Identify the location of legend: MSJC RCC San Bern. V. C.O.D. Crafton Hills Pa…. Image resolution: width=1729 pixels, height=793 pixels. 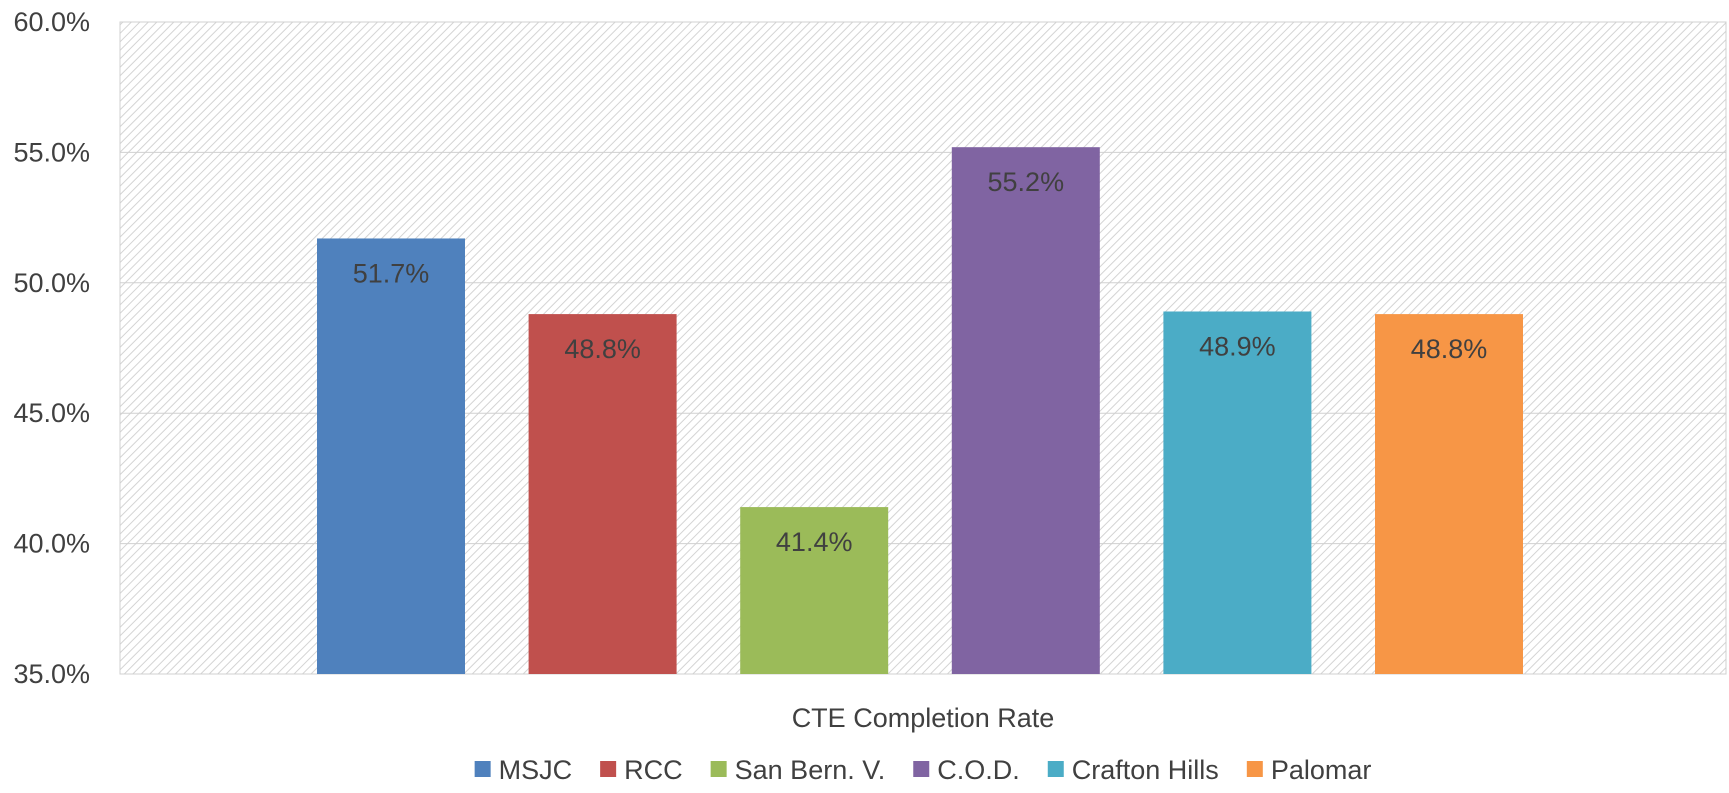
(923, 770).